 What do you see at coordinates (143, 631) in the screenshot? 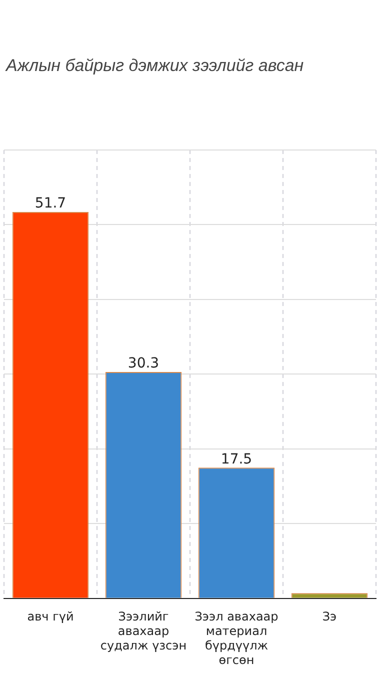
I see `x-tick-label: Зээлийг авахаар судалж үзсэн` at bounding box center [143, 631].